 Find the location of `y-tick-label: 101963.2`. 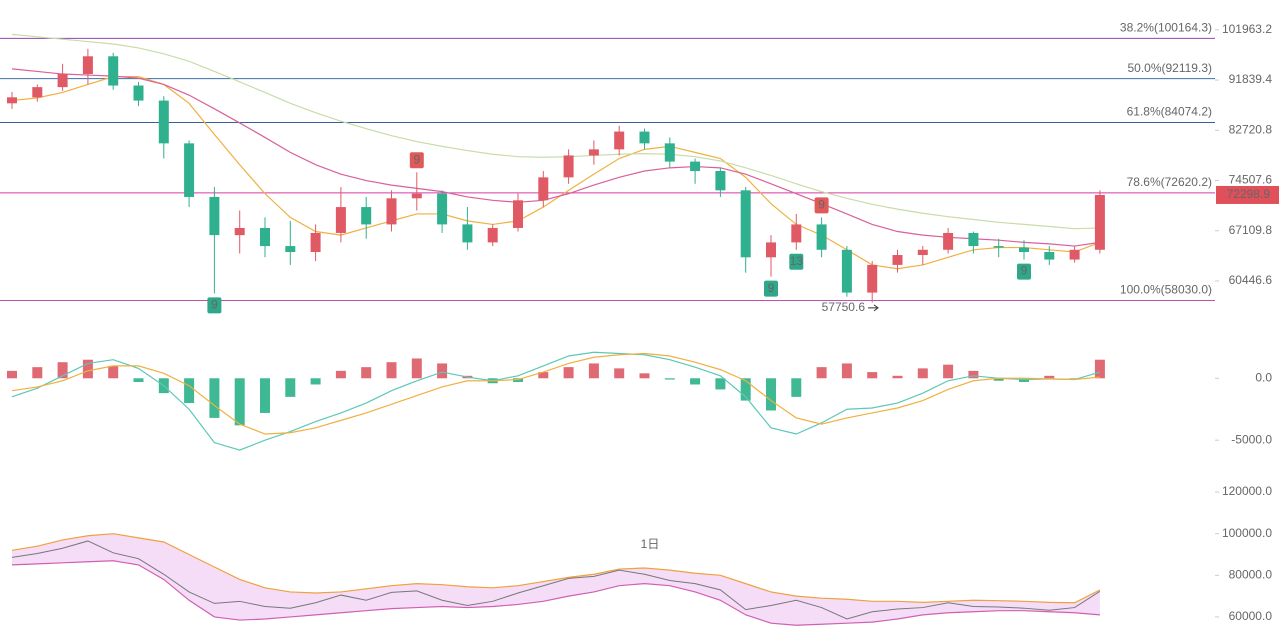

y-tick-label: 101963.2 is located at coordinates (1247, 29).